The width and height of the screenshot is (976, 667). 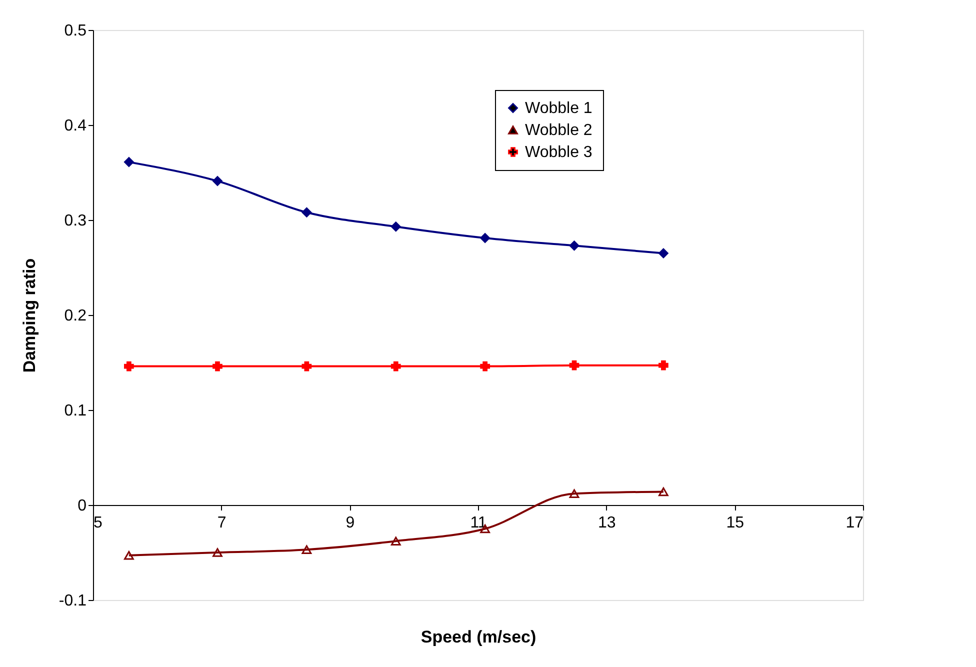 I want to click on y-axis-title: Damping ratio, so click(x=29, y=315).